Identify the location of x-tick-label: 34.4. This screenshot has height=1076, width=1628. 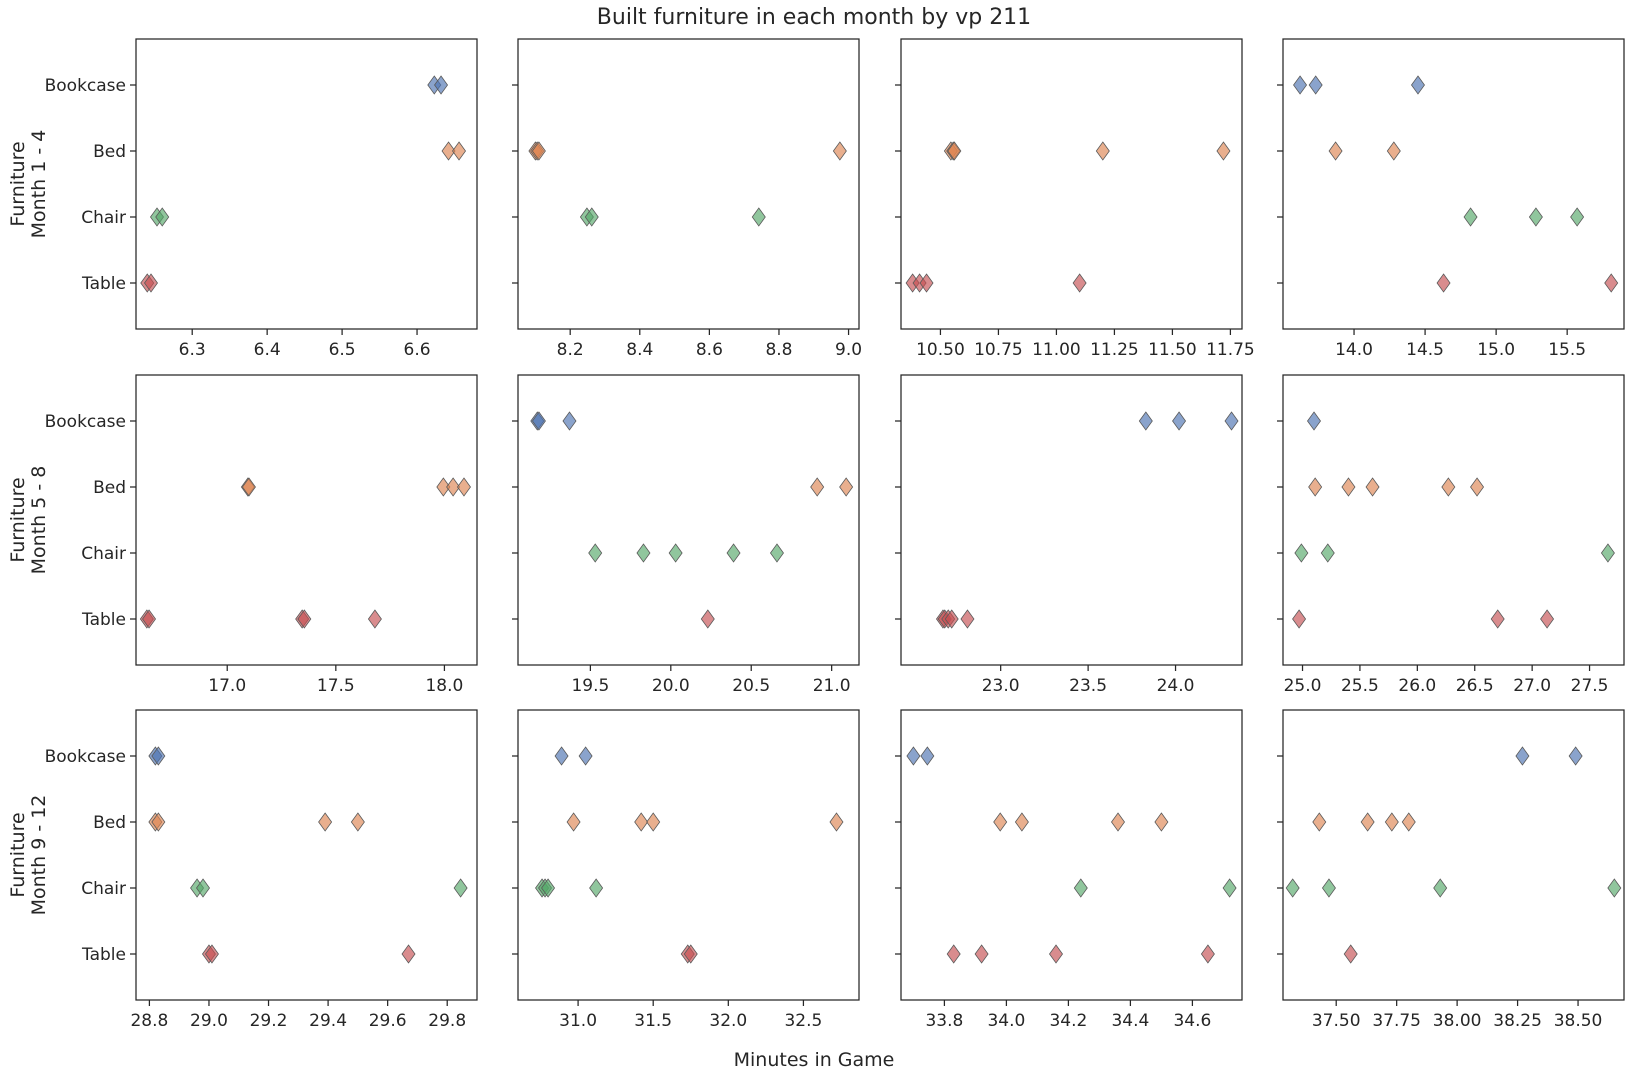
(1130, 1021).